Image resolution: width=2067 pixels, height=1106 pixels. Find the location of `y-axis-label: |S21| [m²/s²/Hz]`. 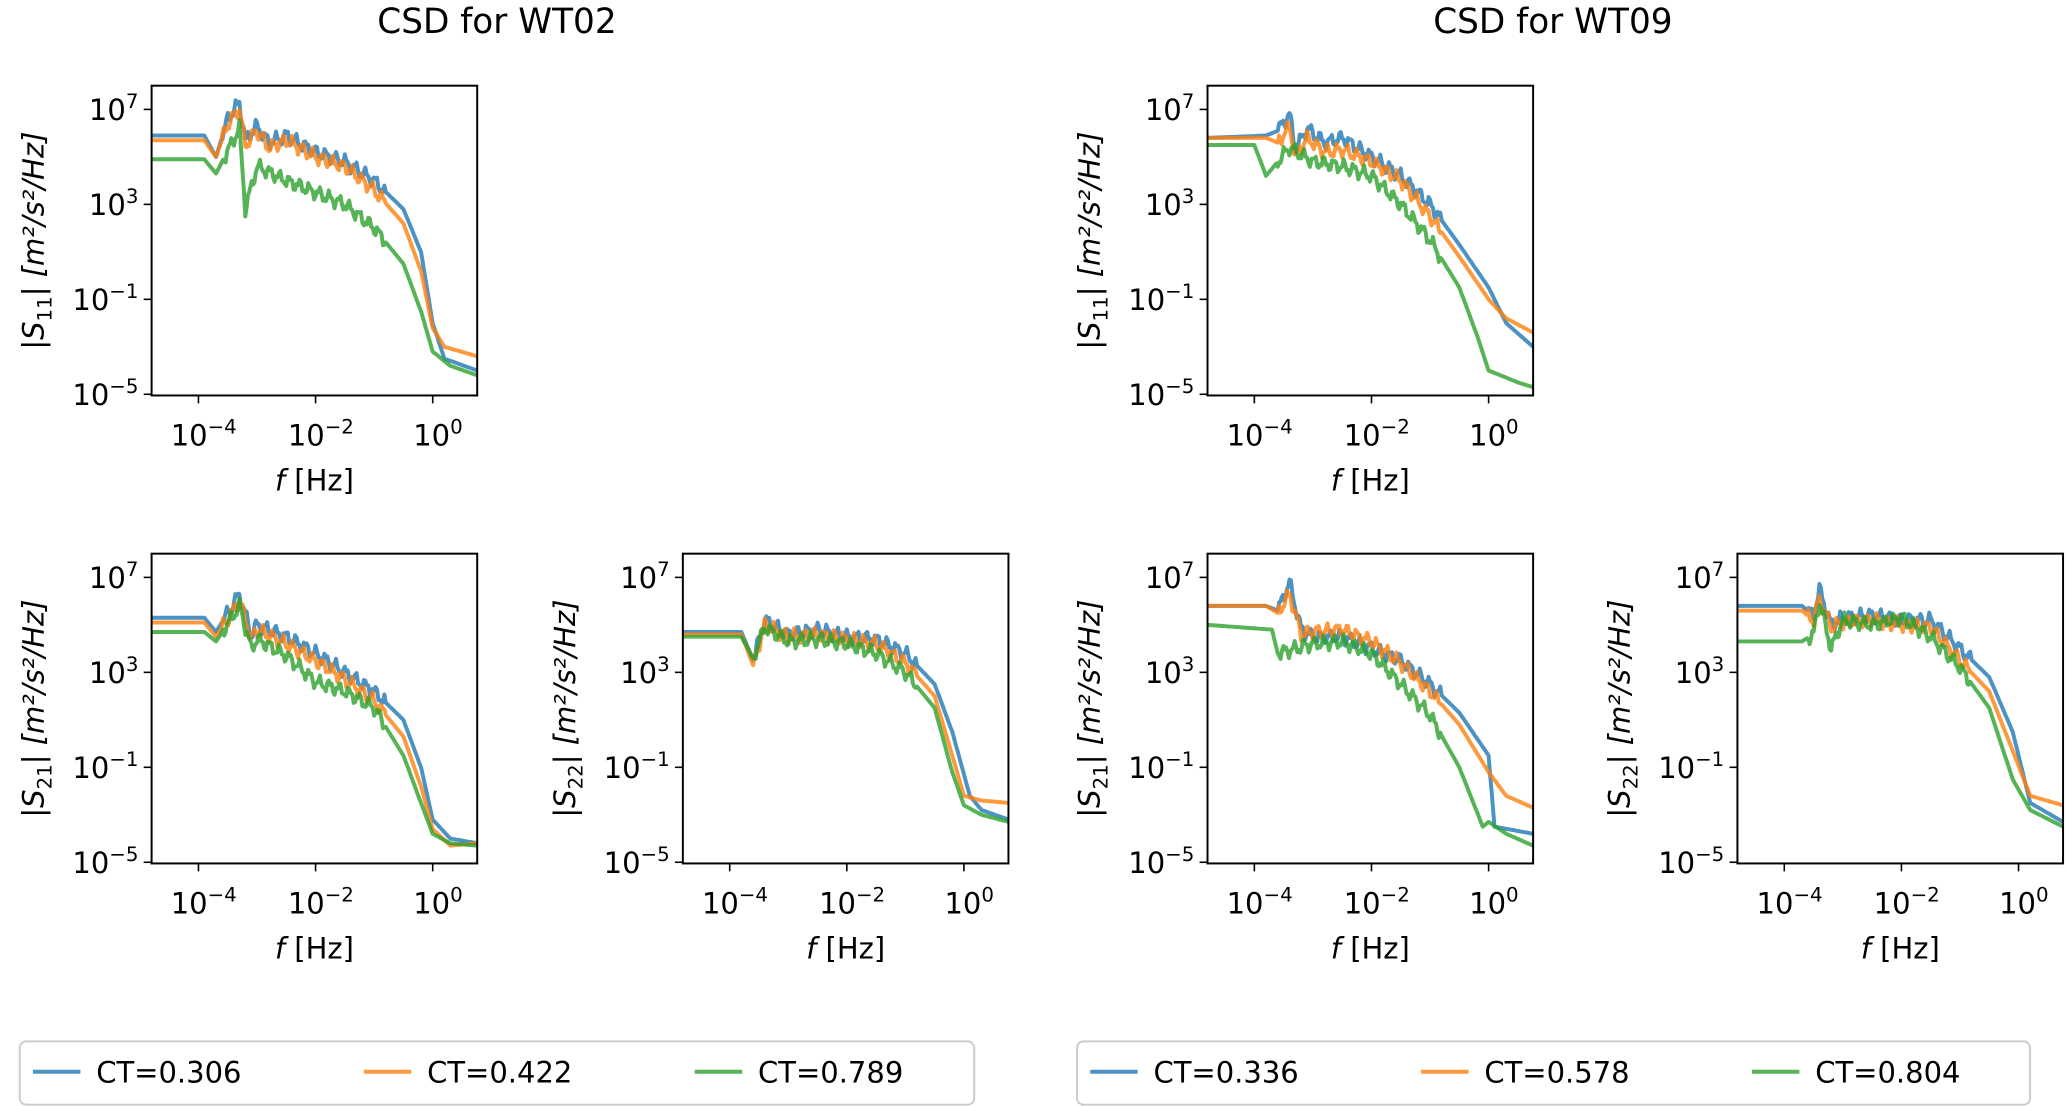

y-axis-label: |S21| [m²/s²/Hz] is located at coordinates (37, 708).